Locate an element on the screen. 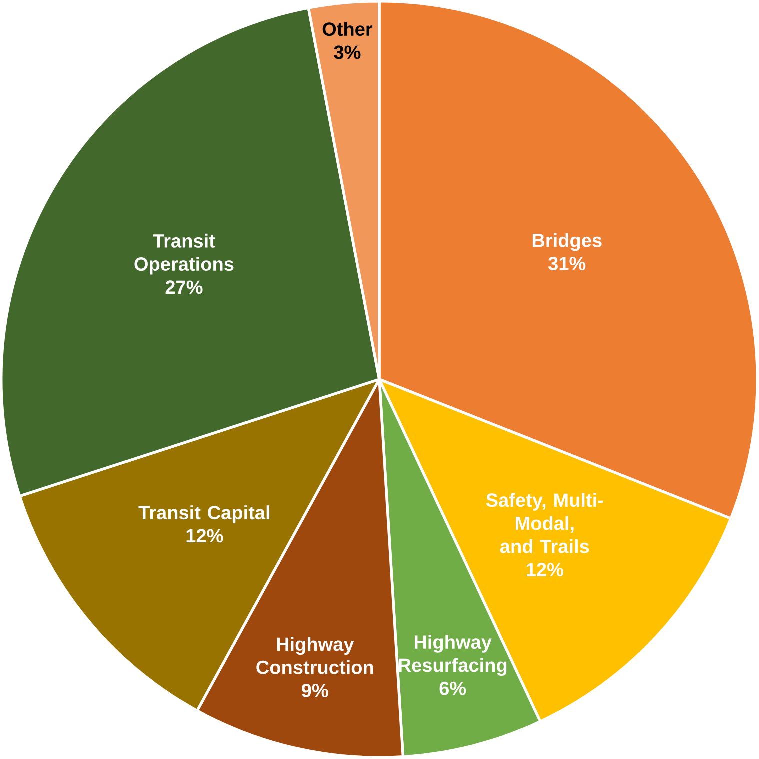  slice-label: Highway Resurfacing is located at coordinates (453, 655).